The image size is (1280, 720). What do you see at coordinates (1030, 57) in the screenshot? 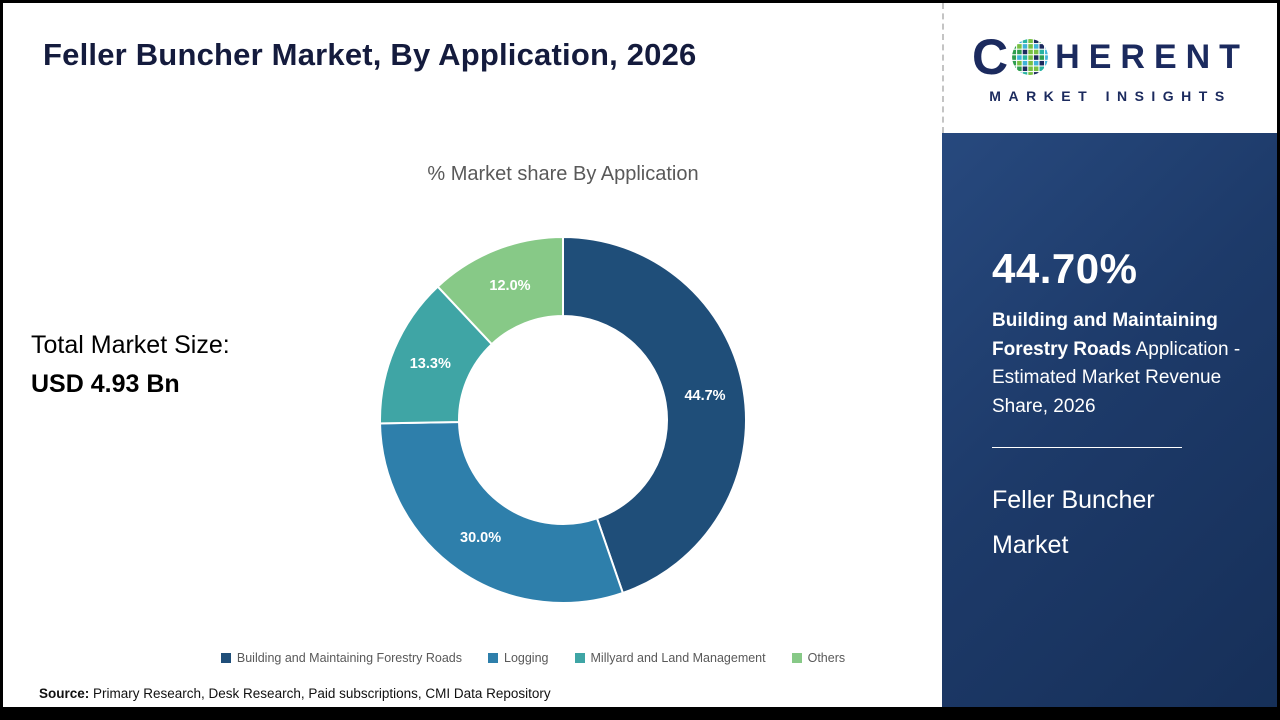
I see `dot-mosaic-globe-icon` at bounding box center [1030, 57].